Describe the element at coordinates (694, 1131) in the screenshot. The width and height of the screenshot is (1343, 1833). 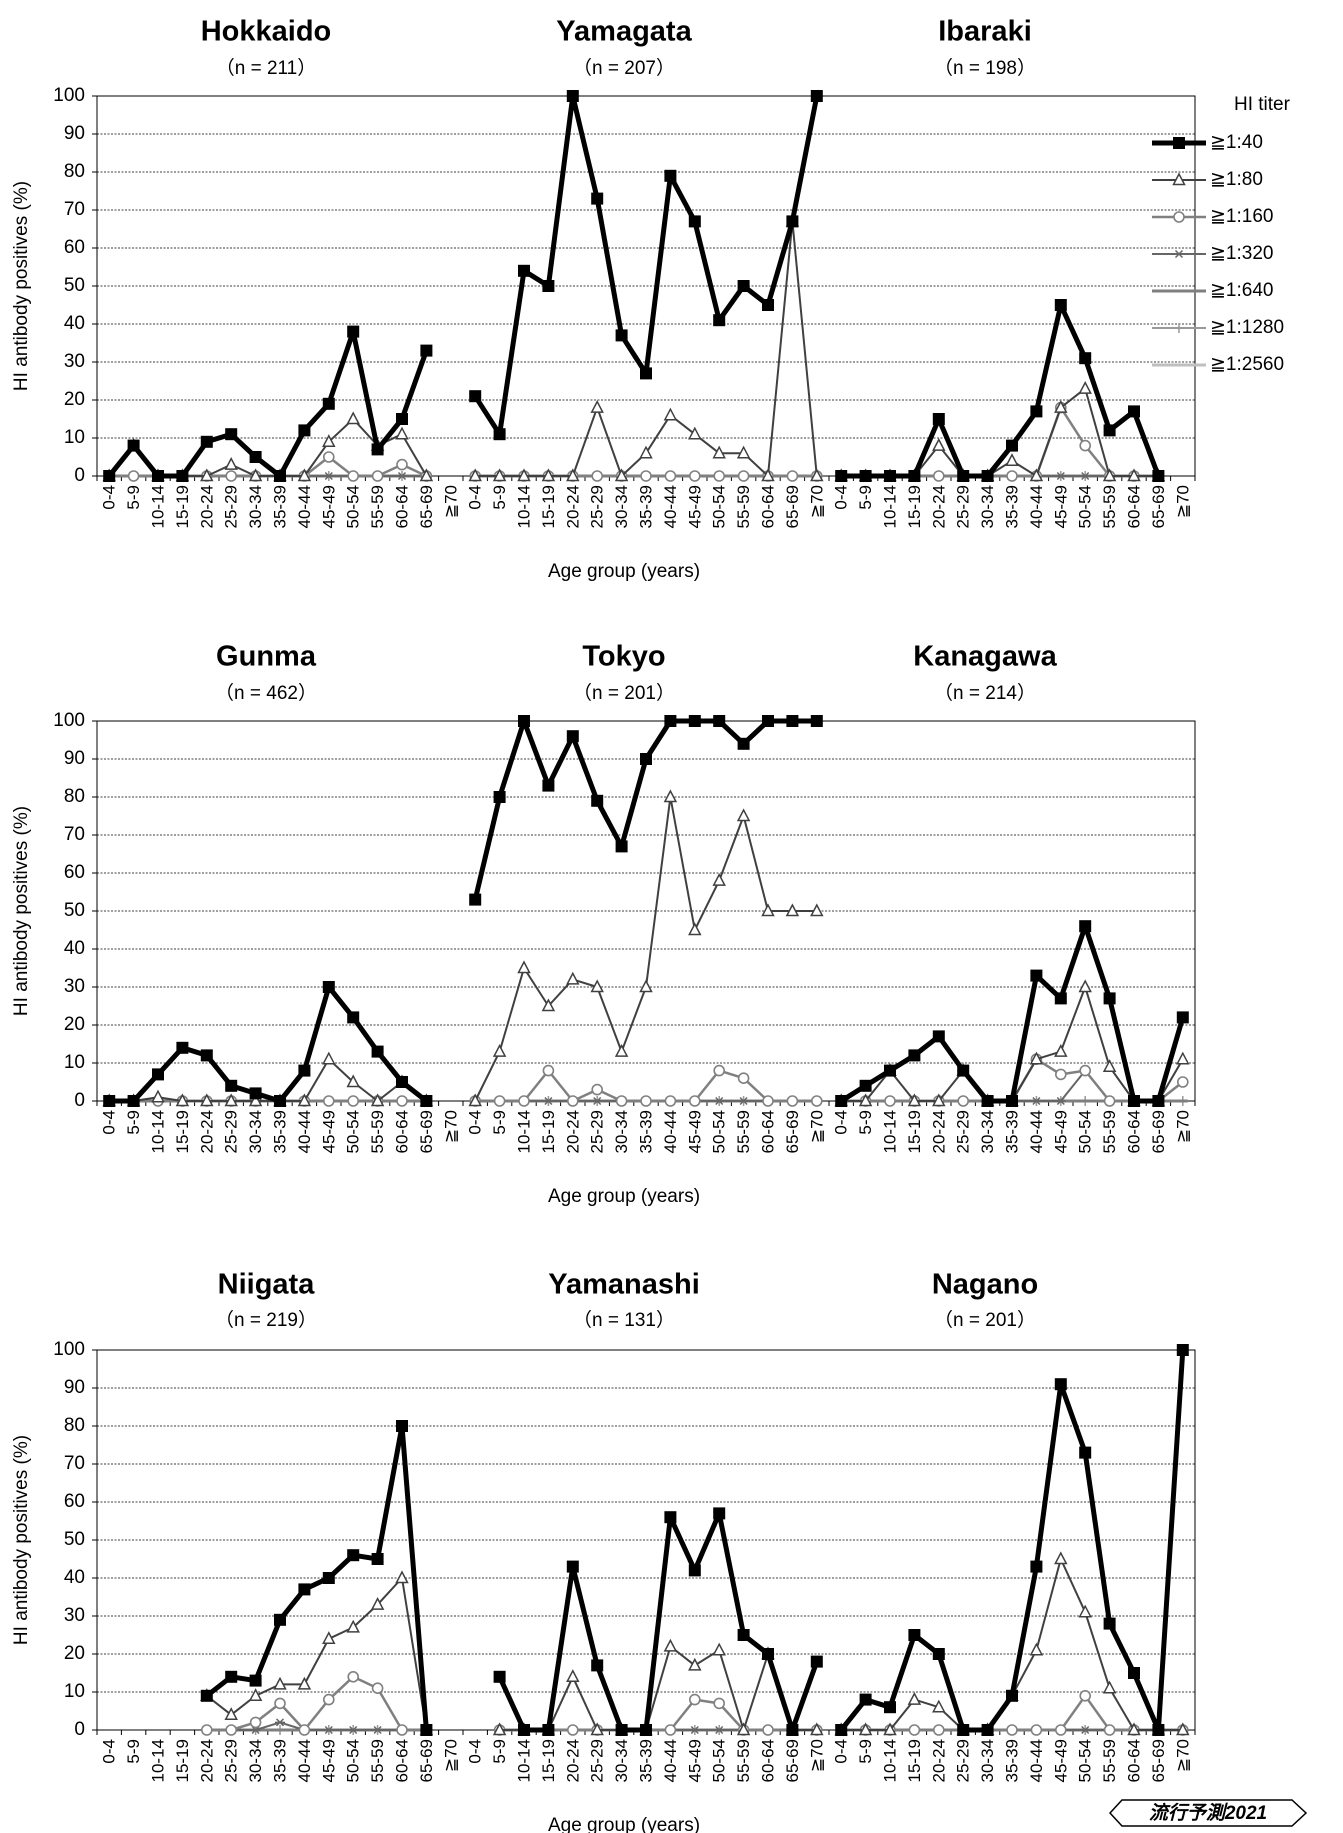
I see `x-tick-label: 45-49` at that location.